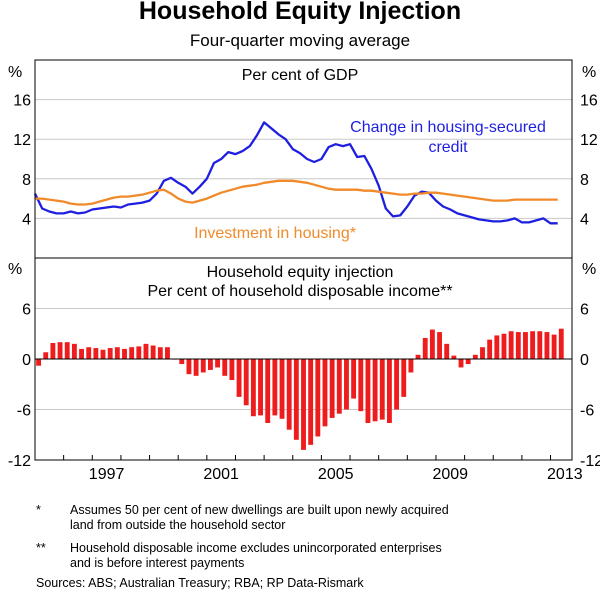 The height and width of the screenshot is (597, 600). What do you see at coordinates (584, 310) in the screenshot?
I see `bottom-y-tick-right: 6` at bounding box center [584, 310].